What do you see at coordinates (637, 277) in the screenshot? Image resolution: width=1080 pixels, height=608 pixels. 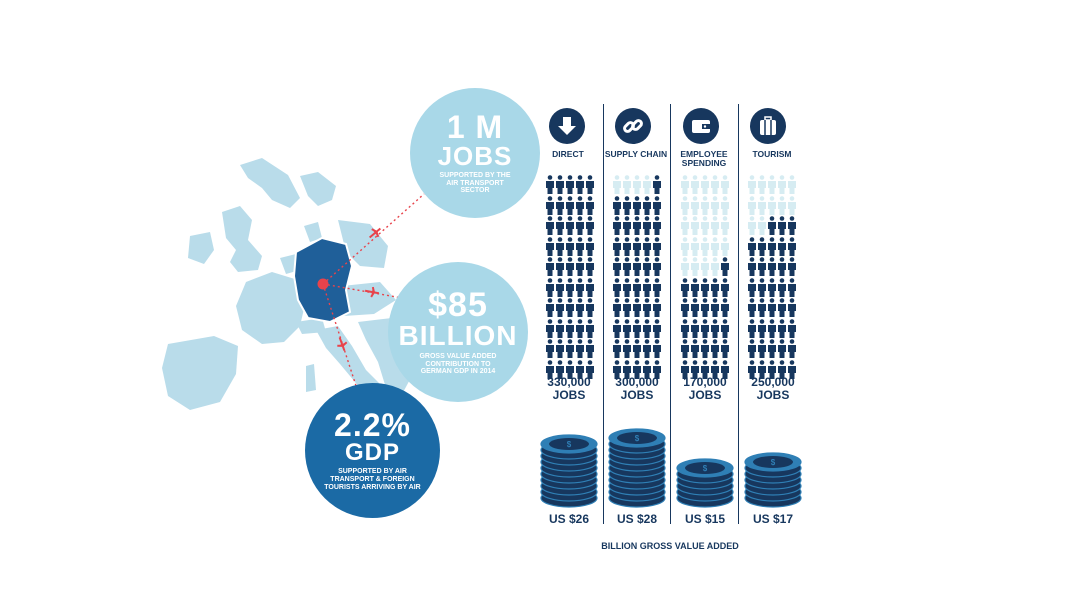 I see `people-grid` at bounding box center [637, 277].